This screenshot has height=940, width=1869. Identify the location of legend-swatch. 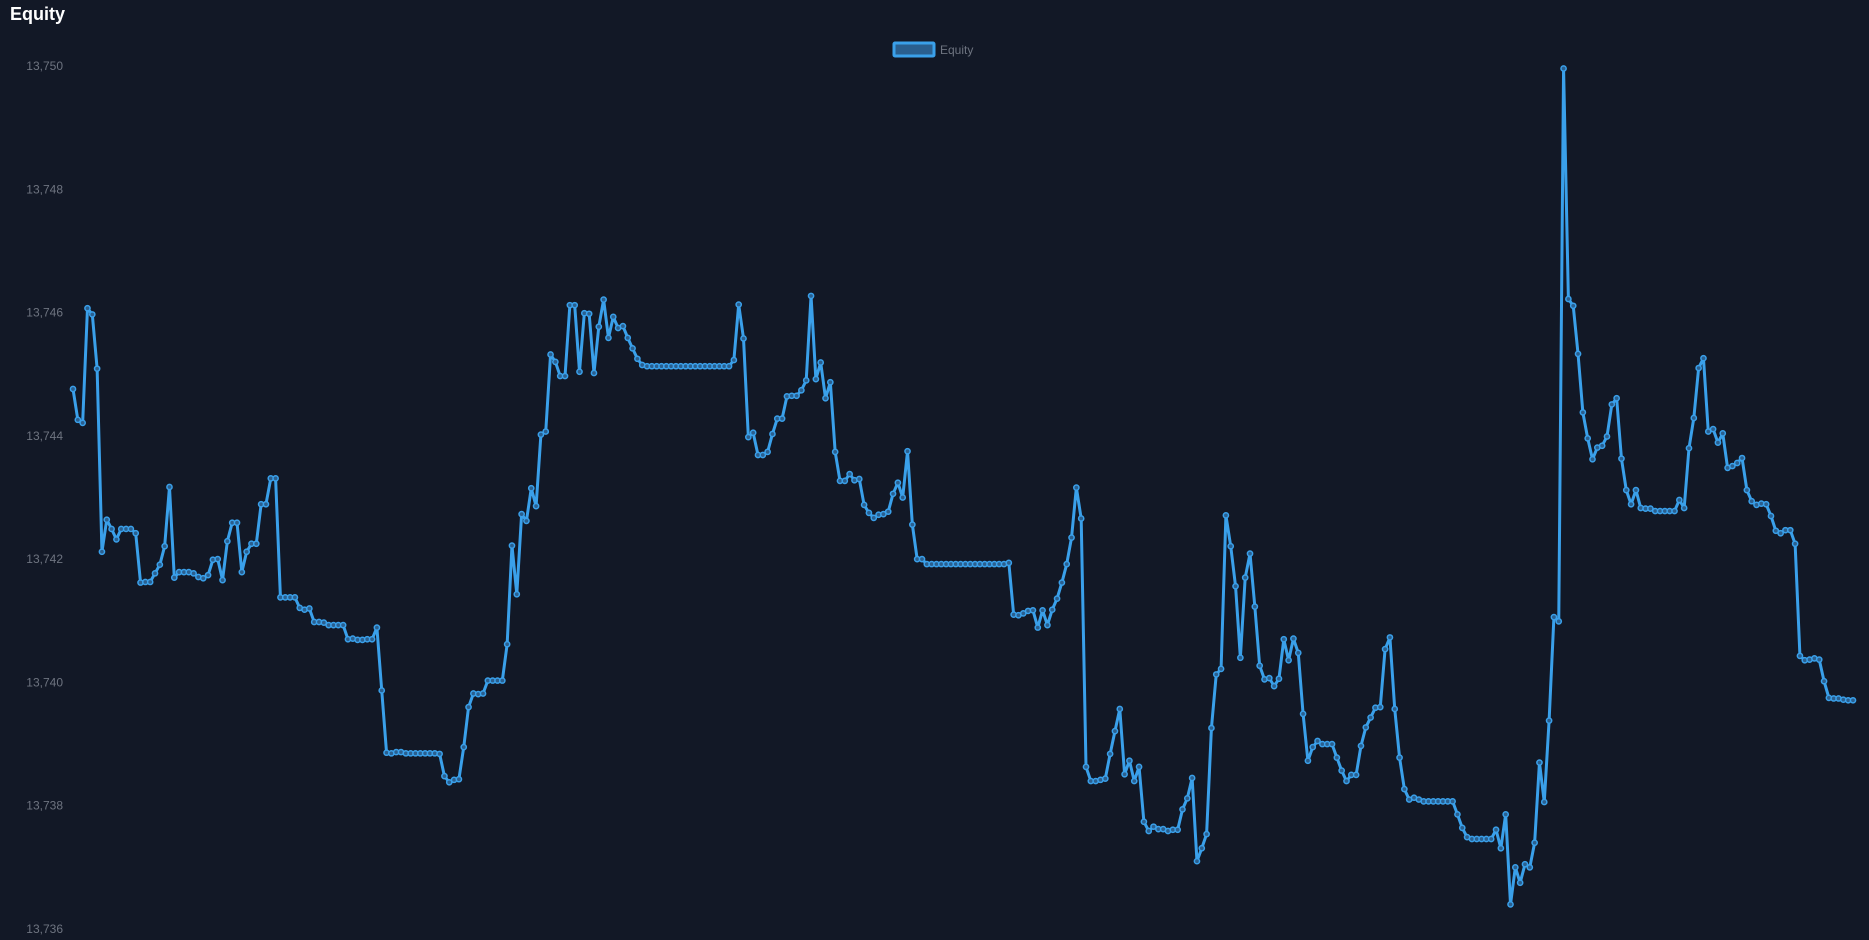
(914, 49).